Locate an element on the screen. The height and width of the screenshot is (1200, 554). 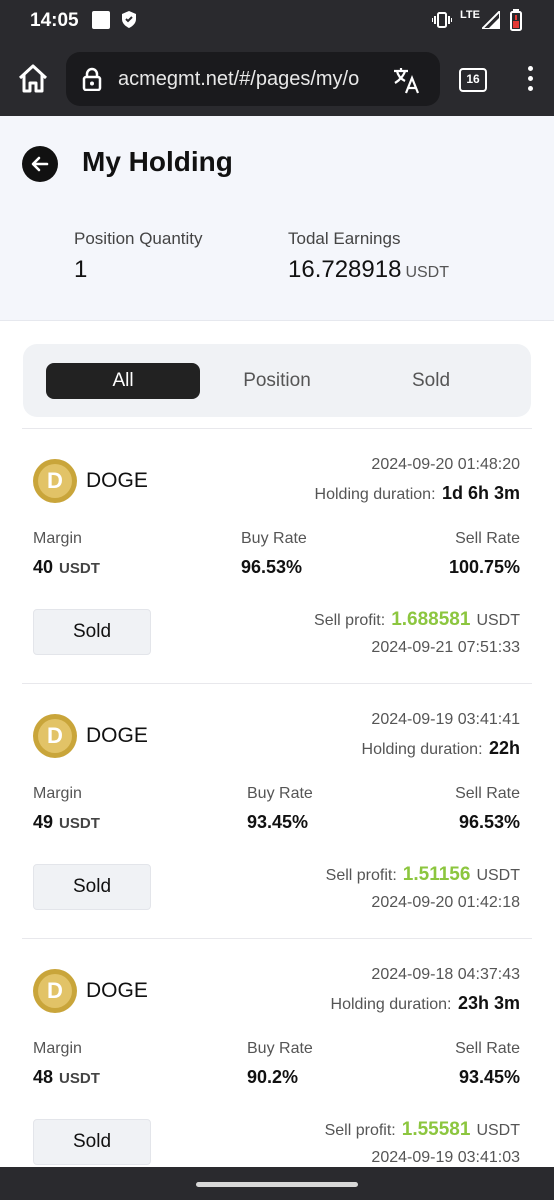
arrow-left-icon is located at coordinates (40, 164).